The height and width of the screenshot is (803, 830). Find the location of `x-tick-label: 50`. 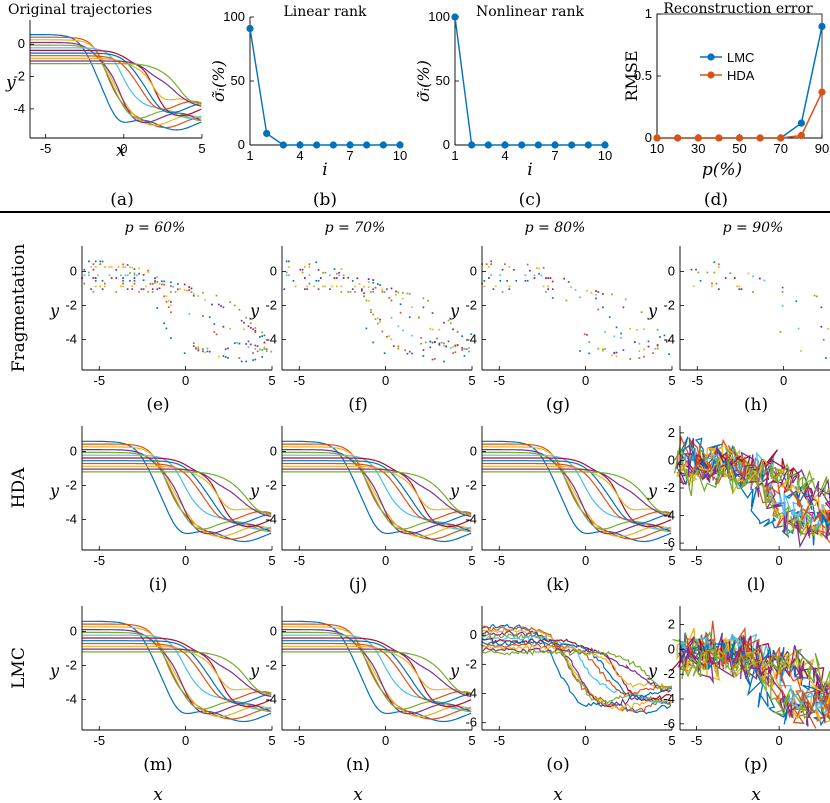

x-tick-label: 50 is located at coordinates (739, 148).